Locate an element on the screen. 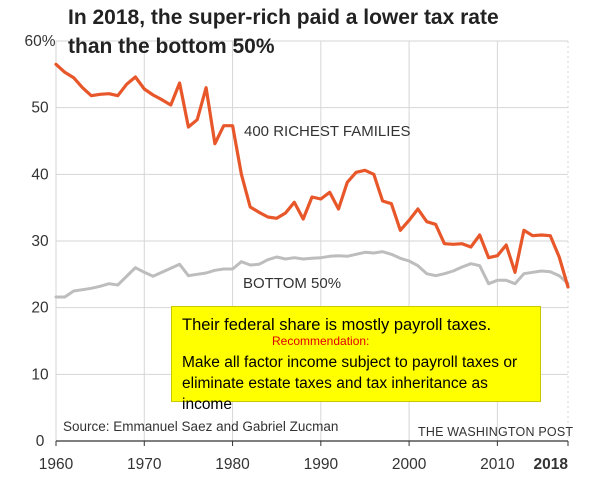 The height and width of the screenshot is (487, 605). y-tick-label-30: 30 is located at coordinates (40, 241).